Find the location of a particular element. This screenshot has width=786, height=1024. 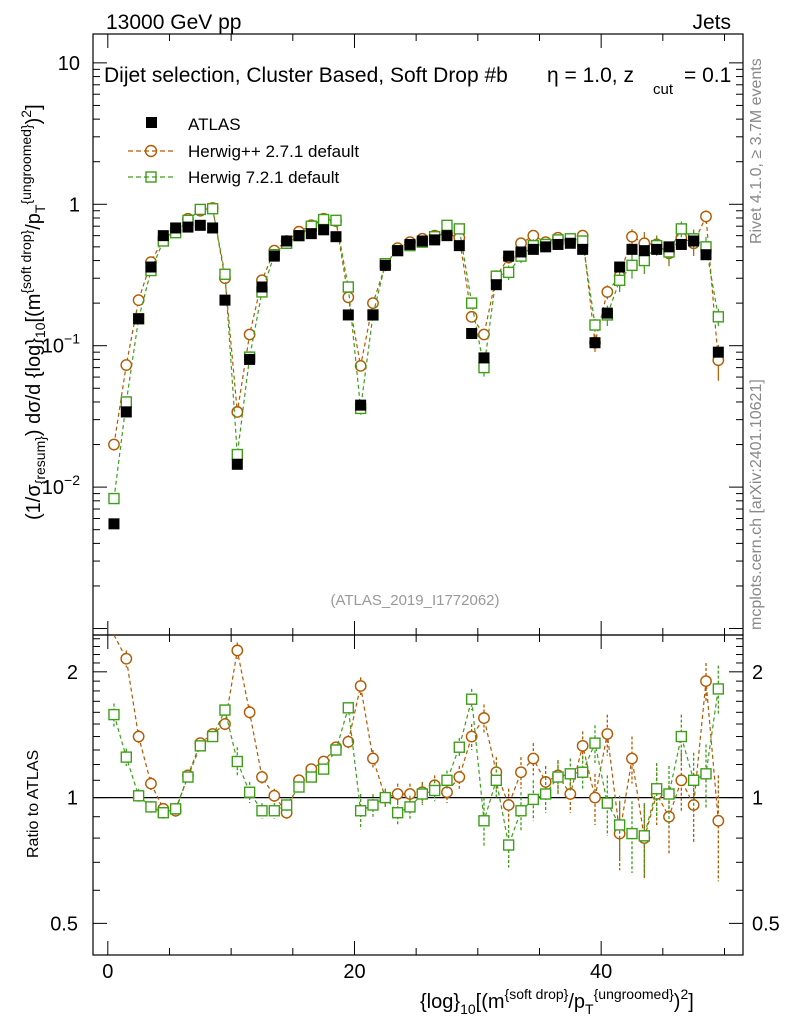

energy-label: 13000 GeV pp is located at coordinates (173, 22).